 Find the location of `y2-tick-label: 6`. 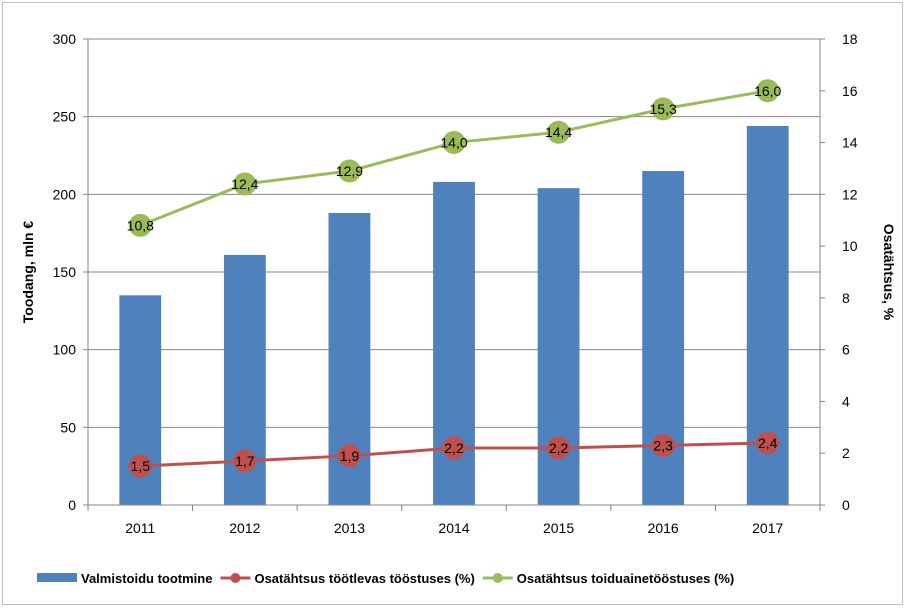

y2-tick-label: 6 is located at coordinates (846, 350).